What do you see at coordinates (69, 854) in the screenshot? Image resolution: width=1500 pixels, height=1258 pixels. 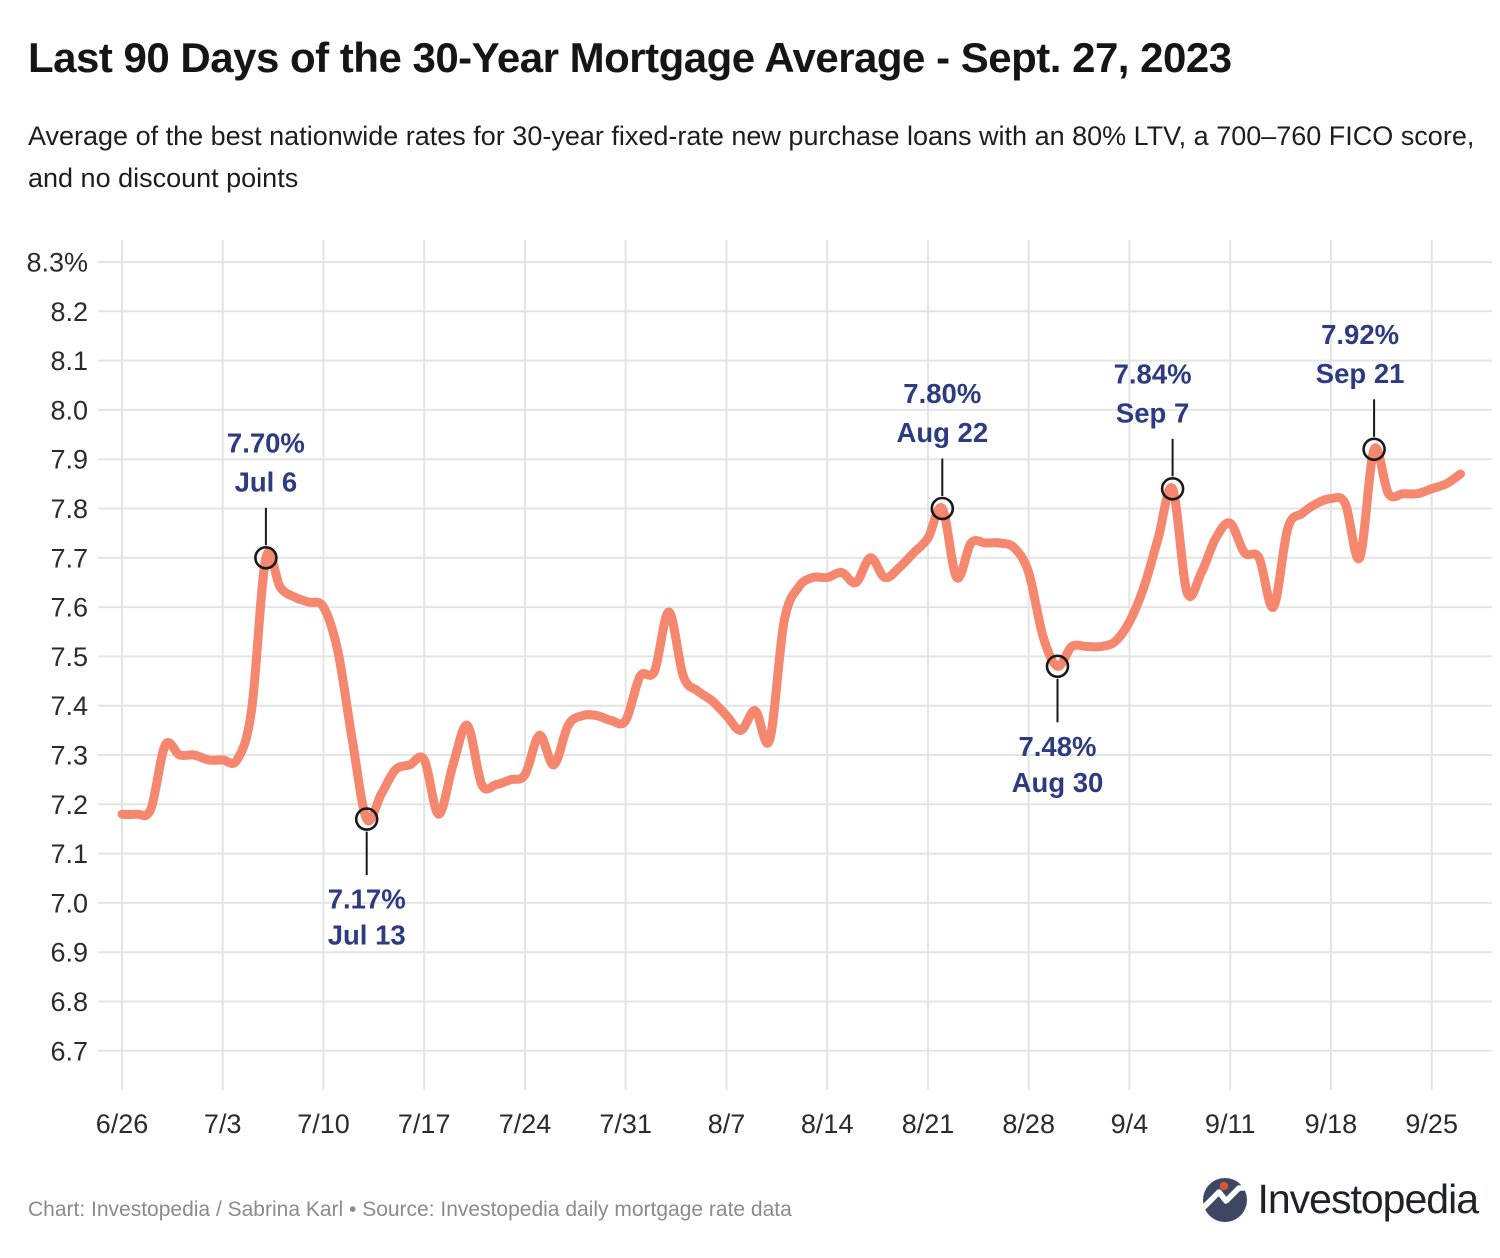 I see `y-axis-tick-label: 7.1` at bounding box center [69, 854].